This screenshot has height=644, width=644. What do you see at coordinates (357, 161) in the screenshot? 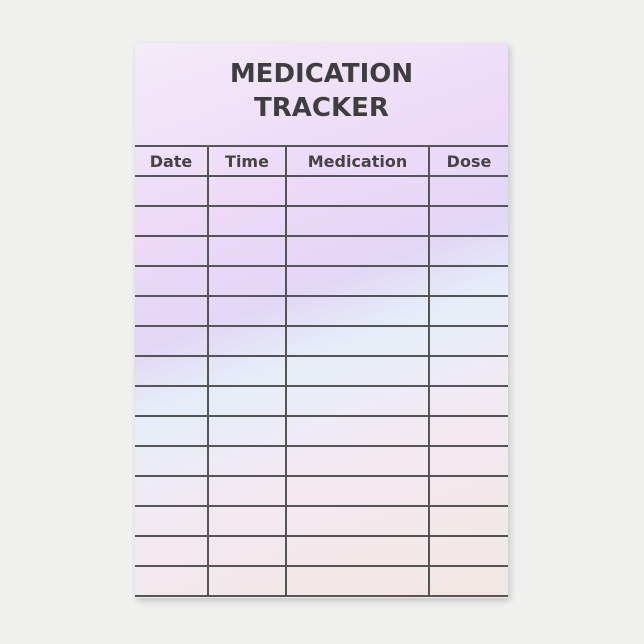
I see `column-header-medication: Medication` at bounding box center [357, 161].